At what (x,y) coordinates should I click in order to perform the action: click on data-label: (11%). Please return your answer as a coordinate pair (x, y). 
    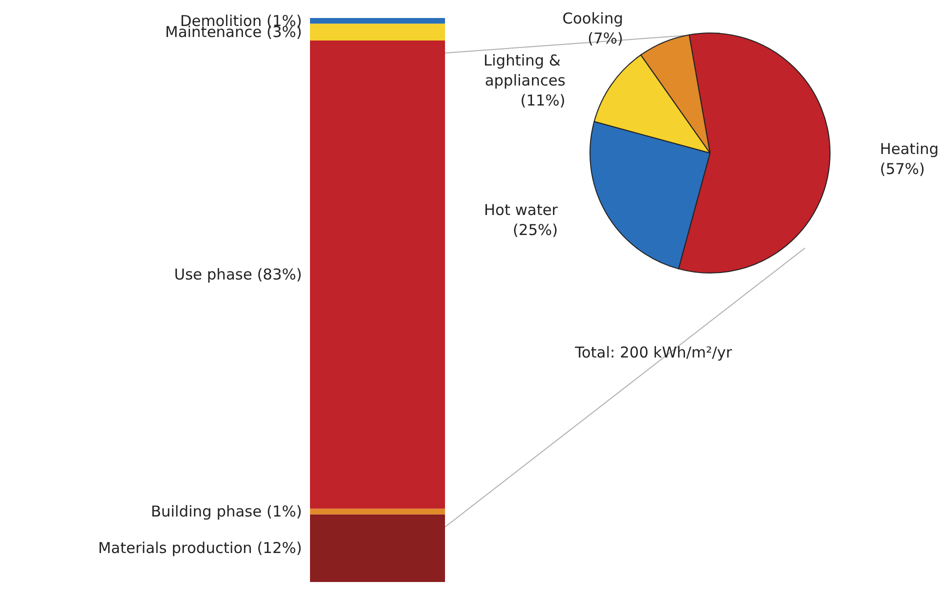
    Looking at the image, I should click on (543, 100).